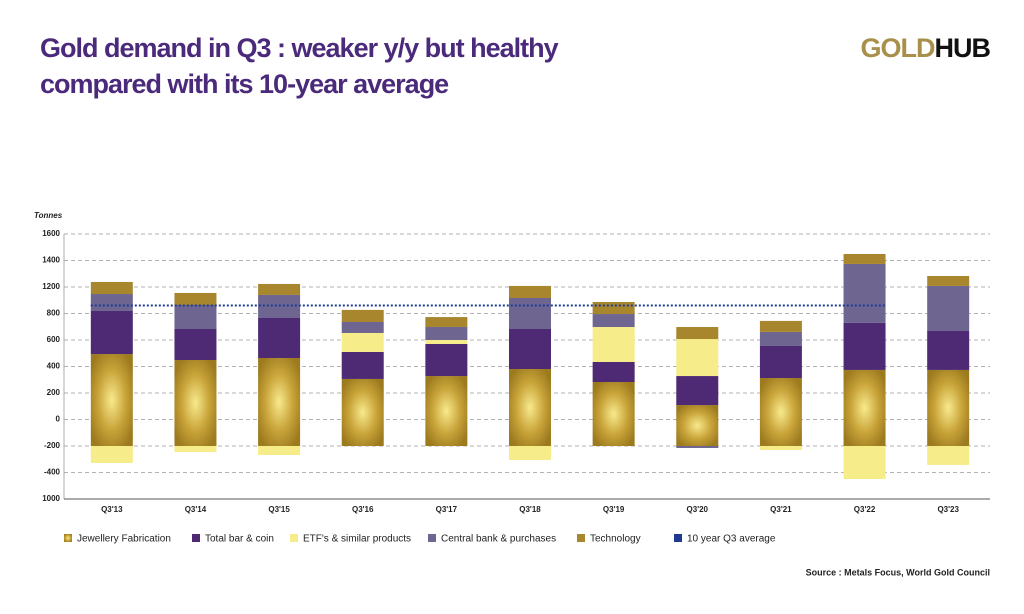 The image size is (1024, 614). What do you see at coordinates (54, 366) in the screenshot?
I see `y-tick-label: 400` at bounding box center [54, 366].